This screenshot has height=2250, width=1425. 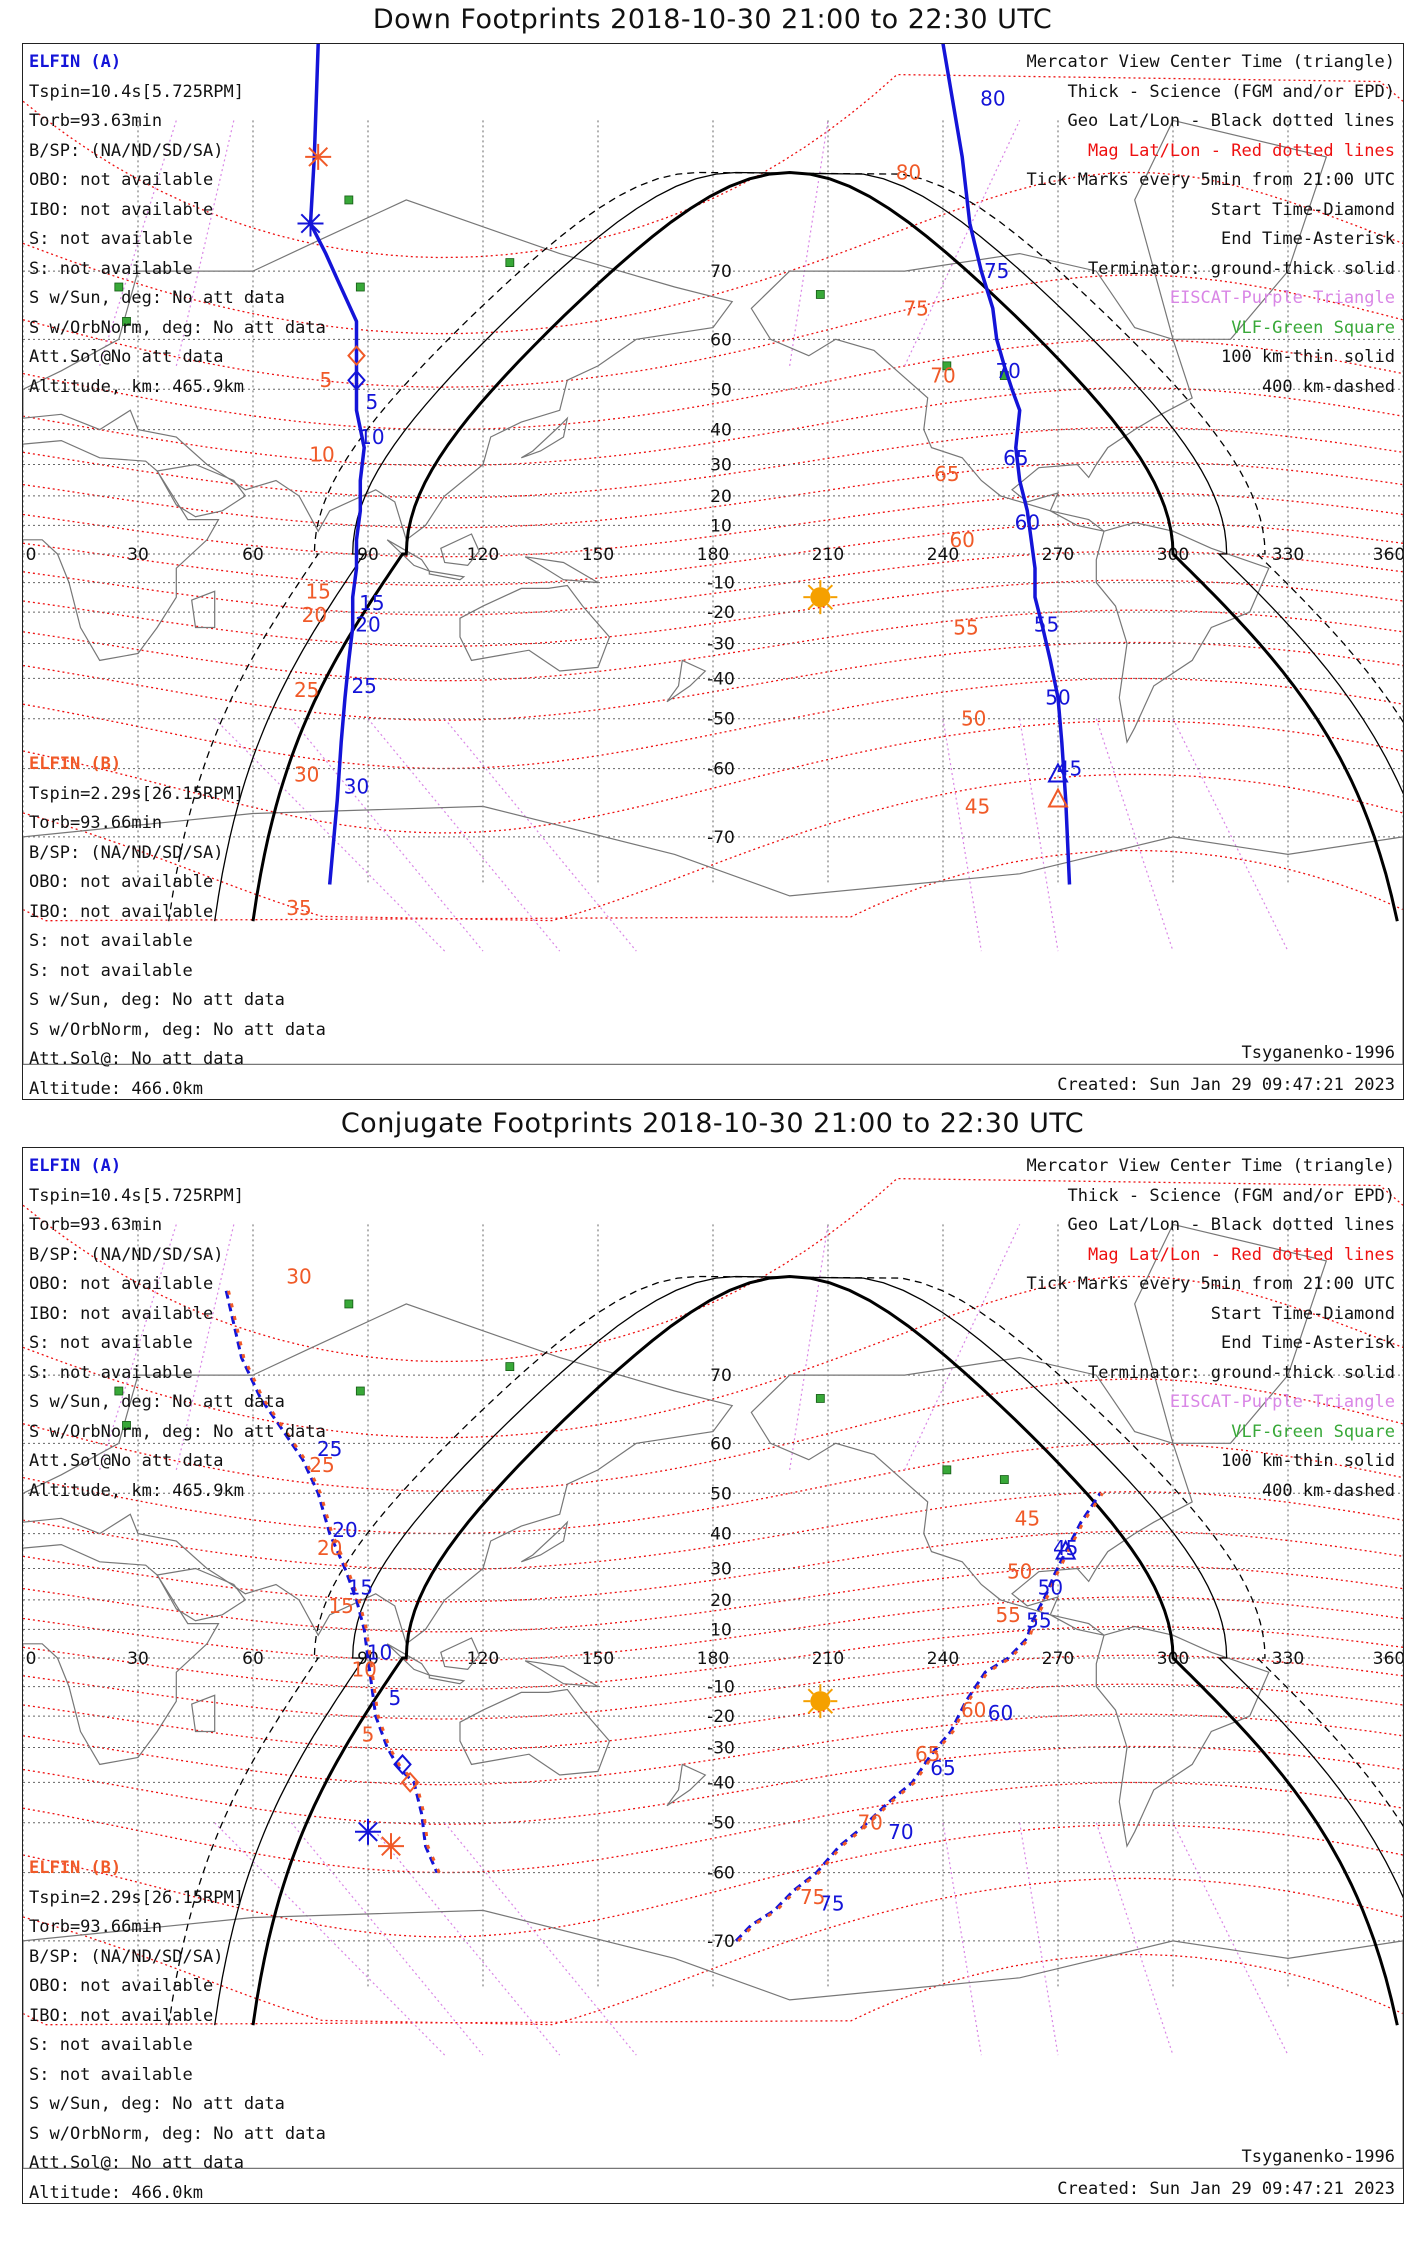 What do you see at coordinates (721, 526) in the screenshot?
I see `lat-tick-label: 10` at bounding box center [721, 526].